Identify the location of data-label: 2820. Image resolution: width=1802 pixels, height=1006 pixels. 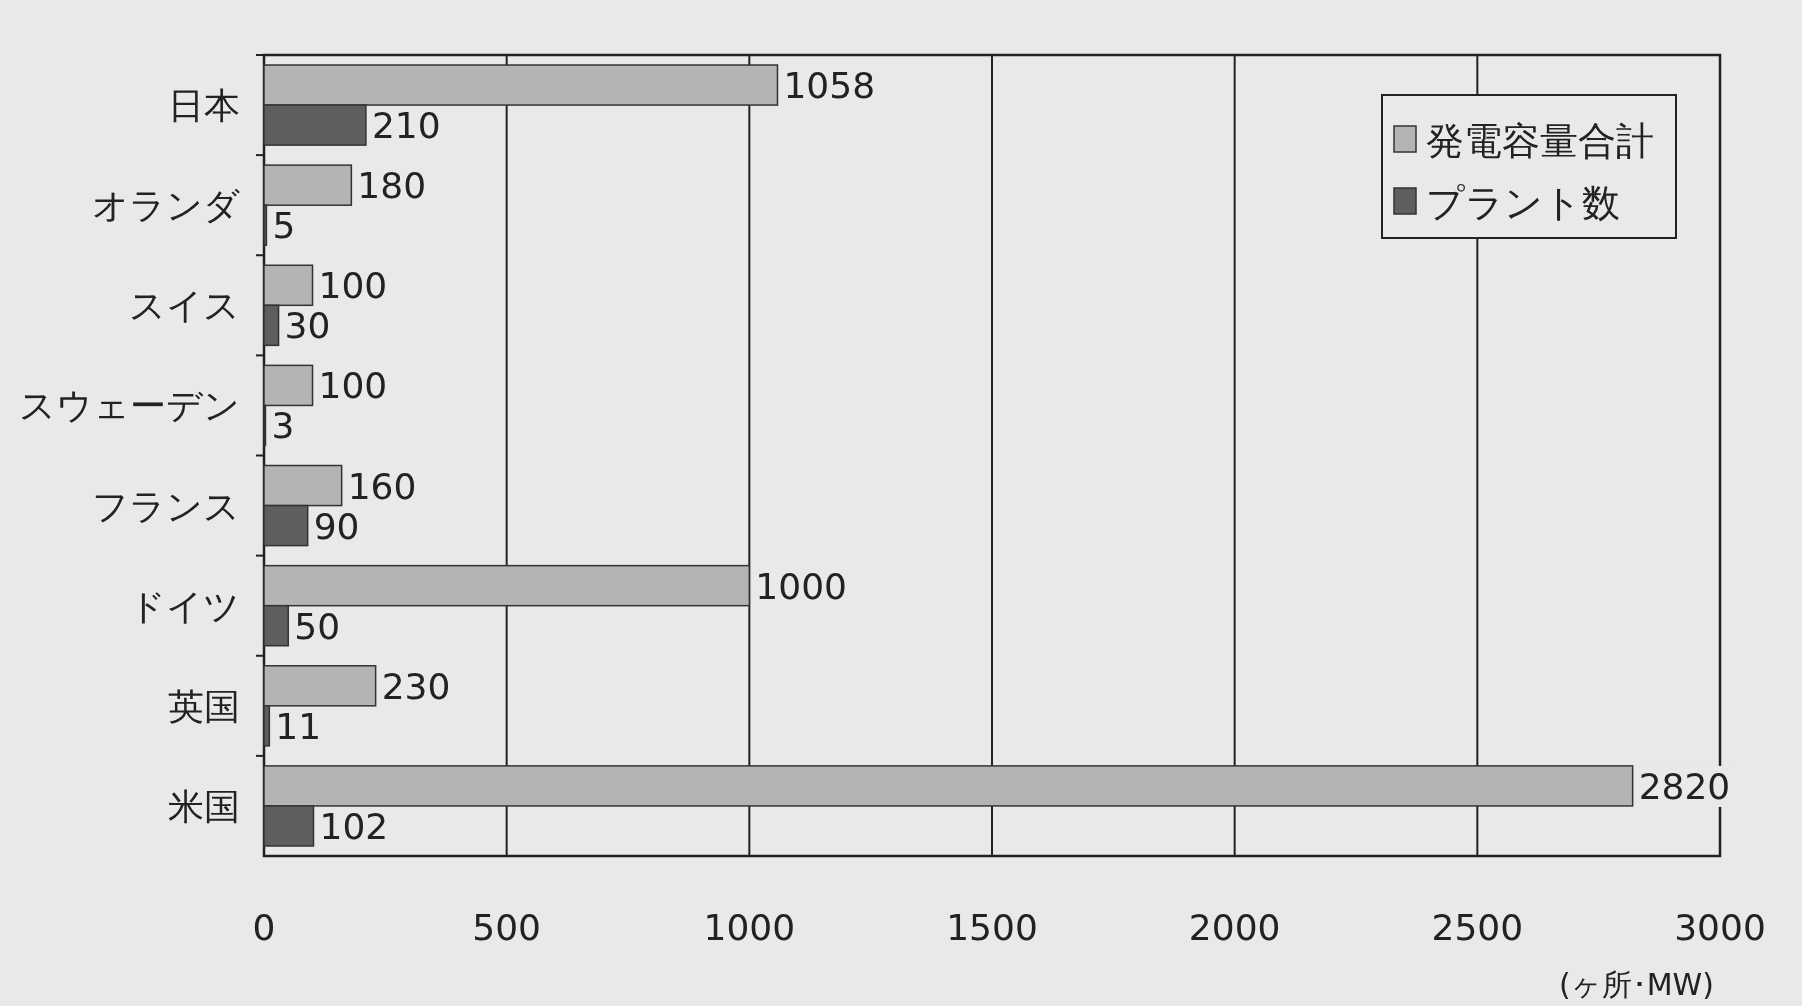
(1684, 786).